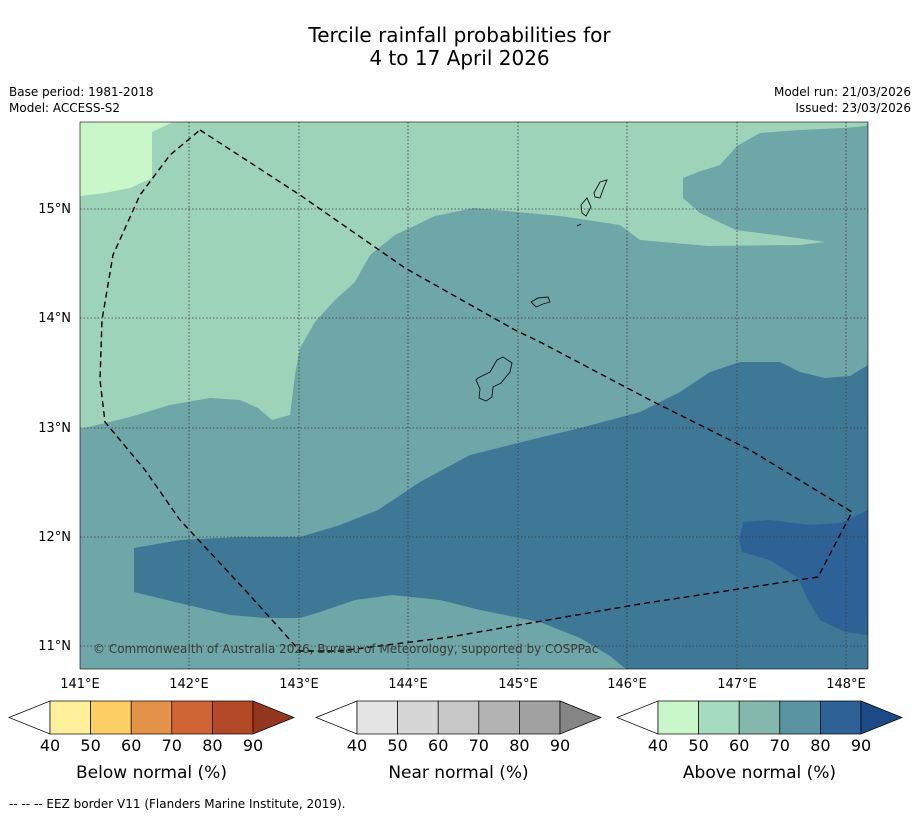  Describe the element at coordinates (842, 92) in the screenshot. I see `model-run-text: Model run: 21/03/2026` at that location.